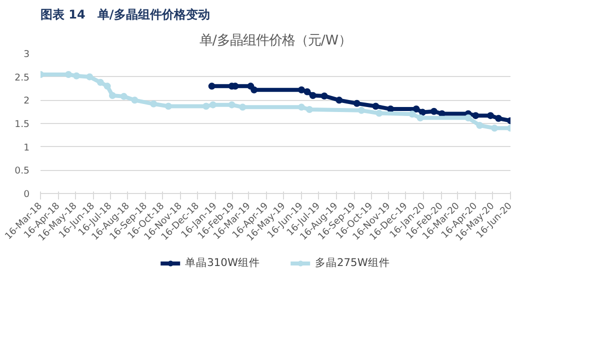 This screenshot has height=350, width=600. What do you see at coordinates (22, 78) in the screenshot?
I see `y-tick-label: 2.5` at bounding box center [22, 78].